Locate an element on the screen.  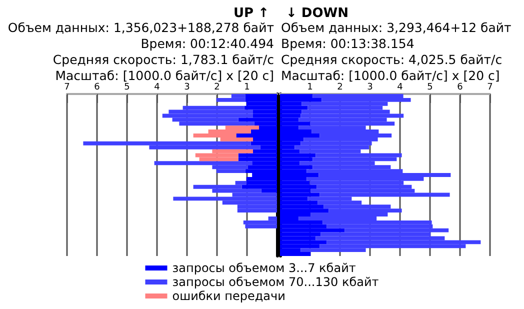
text: Время: 00:12:40.494 is located at coordinates (207, 43).